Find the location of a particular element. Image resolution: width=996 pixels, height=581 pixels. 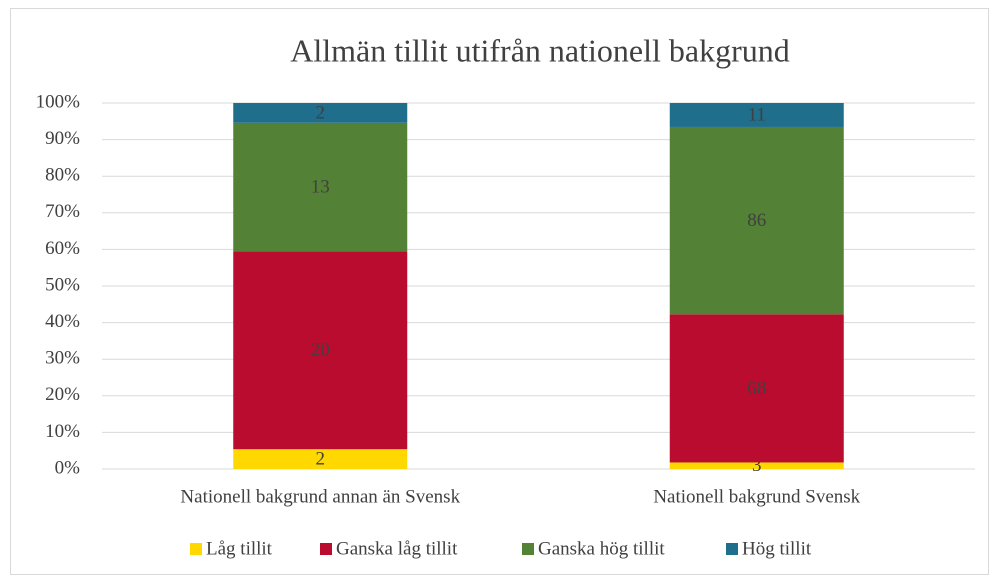

data-label: 68 is located at coordinates (756, 388).